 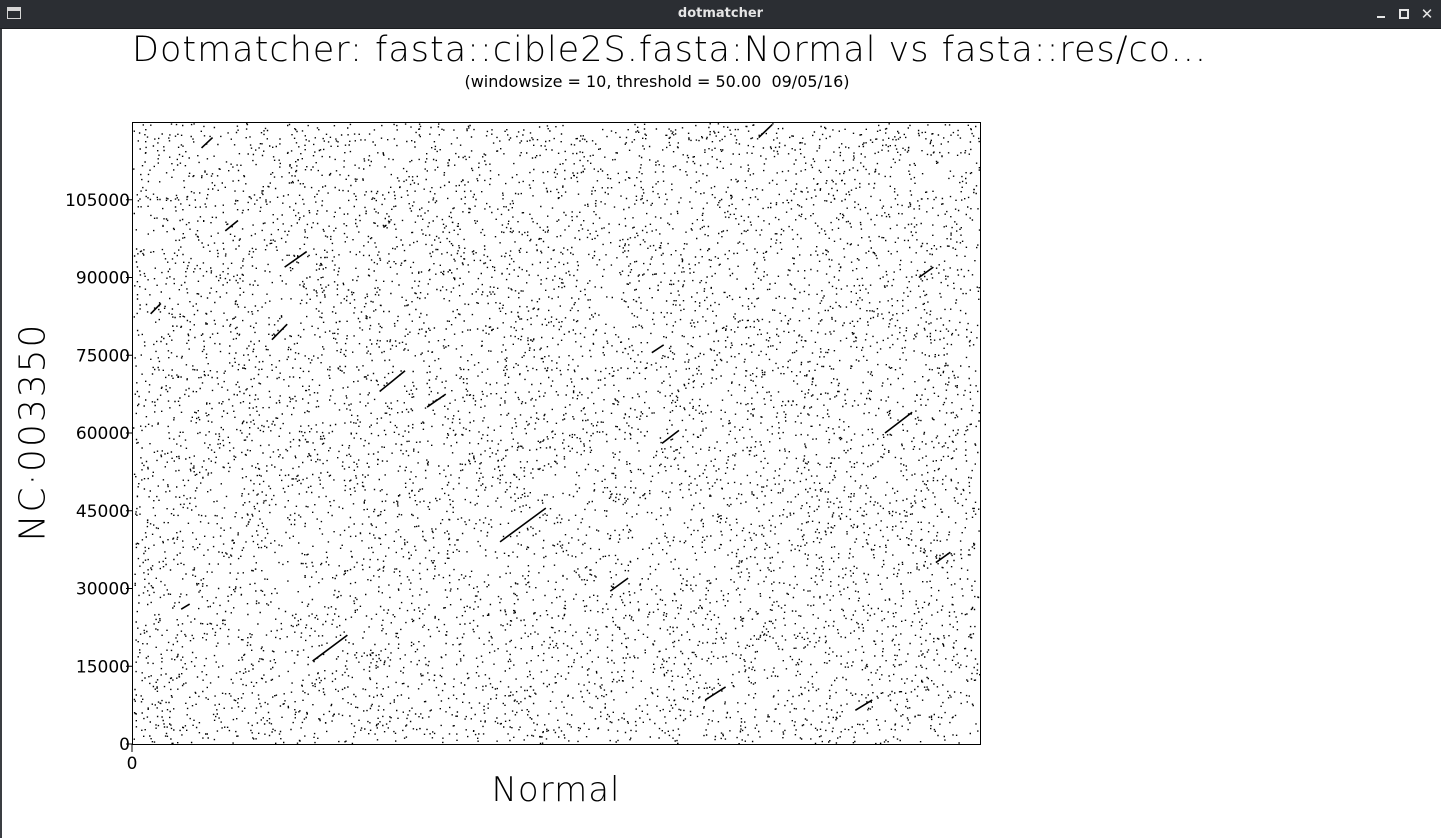 I want to click on close-icon: ✕, so click(x=1427, y=14).